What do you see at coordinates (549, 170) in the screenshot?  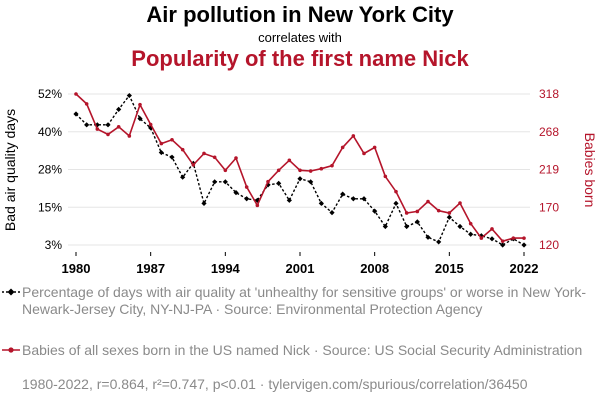 I see `y-tick-right: 219` at bounding box center [549, 170].